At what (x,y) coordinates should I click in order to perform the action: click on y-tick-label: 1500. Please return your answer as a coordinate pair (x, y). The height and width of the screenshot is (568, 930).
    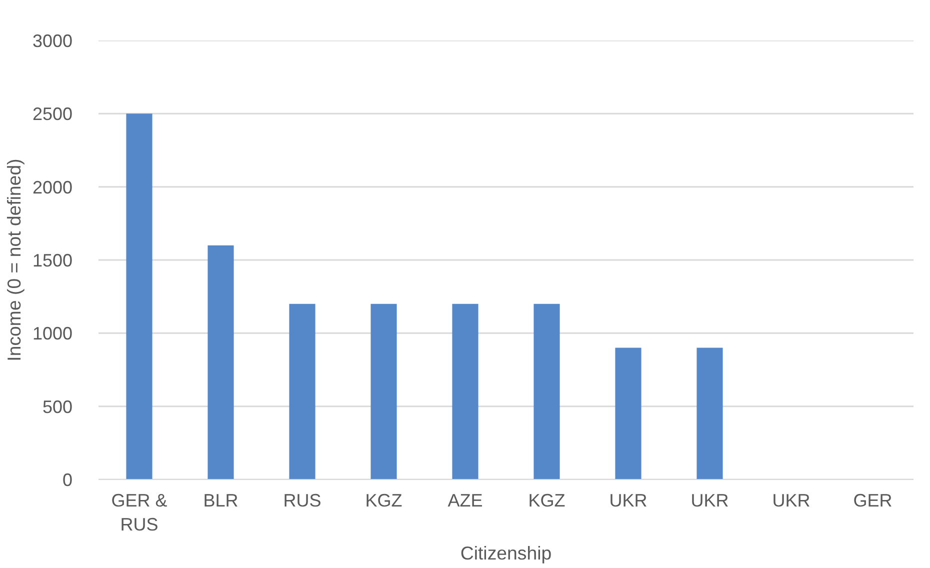
    Looking at the image, I should click on (52, 260).